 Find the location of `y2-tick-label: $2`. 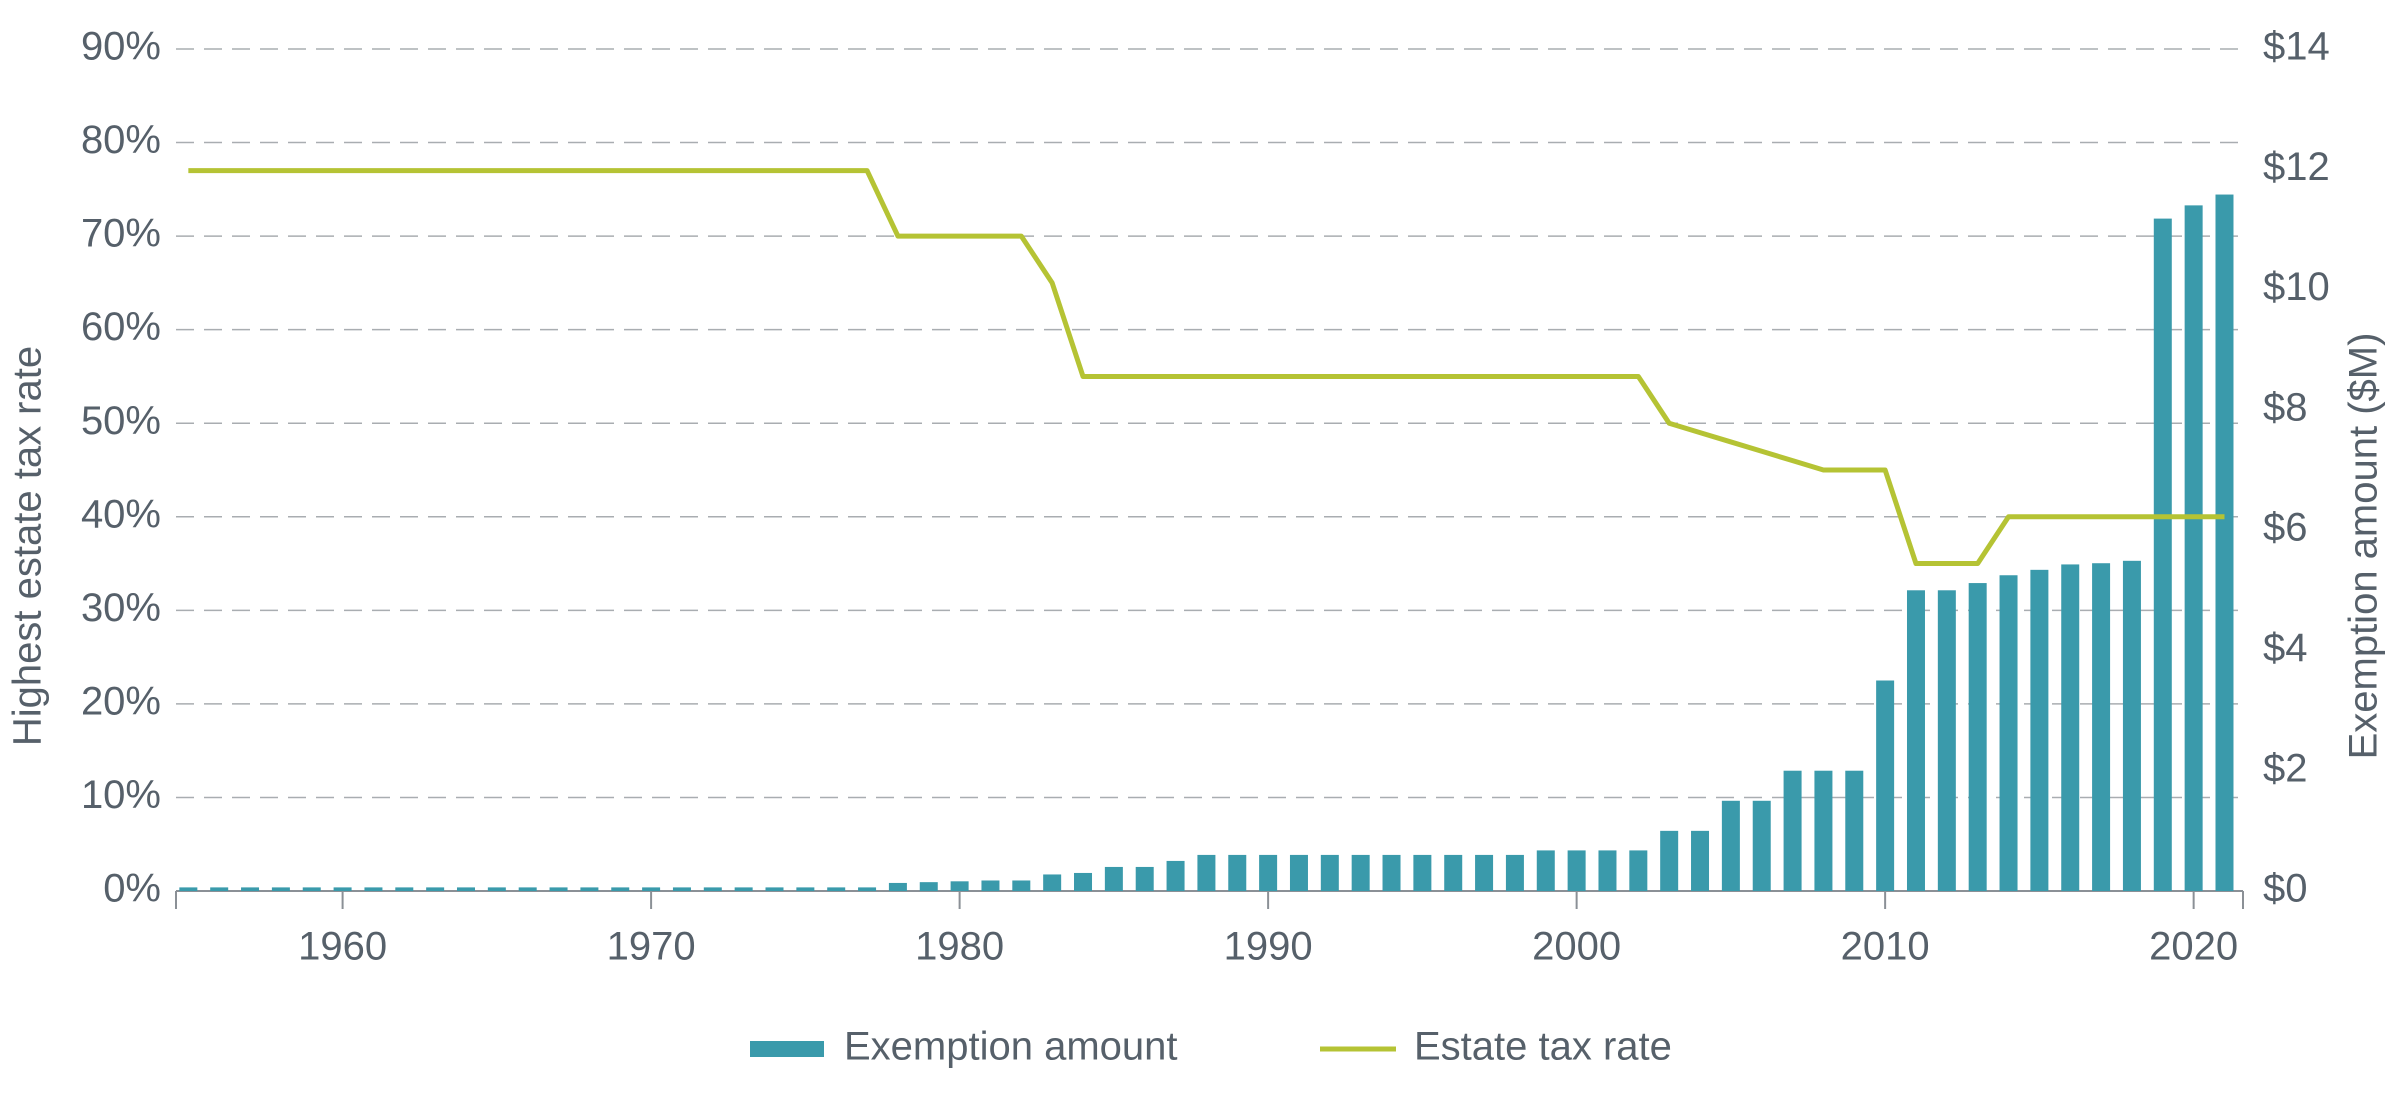

y2-tick-label: $2 is located at coordinates (2285, 768).